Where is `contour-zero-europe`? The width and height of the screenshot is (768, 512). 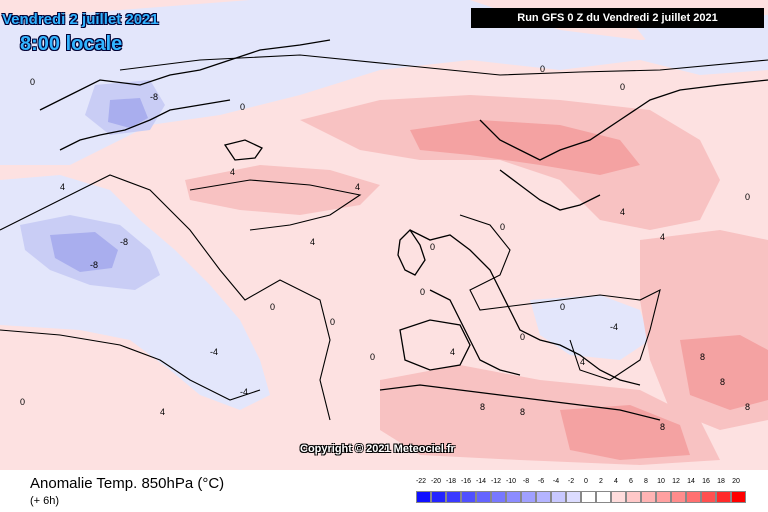 contour-zero-europe is located at coordinates (560, 297).